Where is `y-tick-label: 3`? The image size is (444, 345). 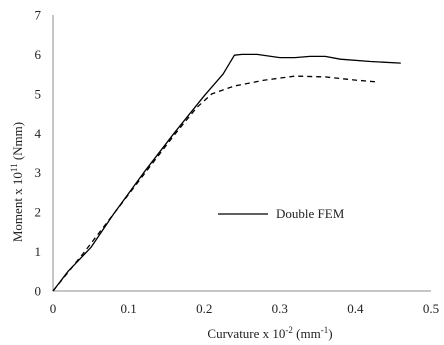
y-tick-label: 3 is located at coordinates (38, 172).